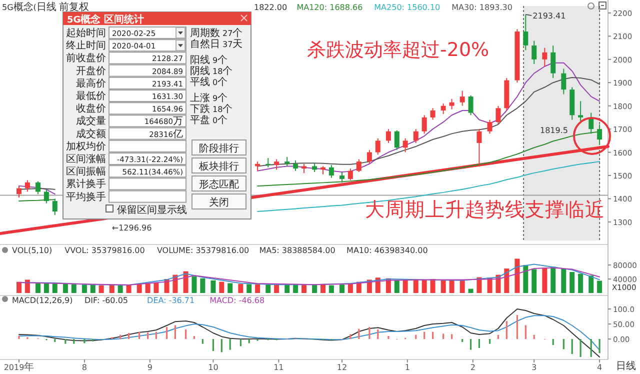 The height and width of the screenshot is (374, 640). I want to click on annotation: 自然日 37天, so click(216, 44).